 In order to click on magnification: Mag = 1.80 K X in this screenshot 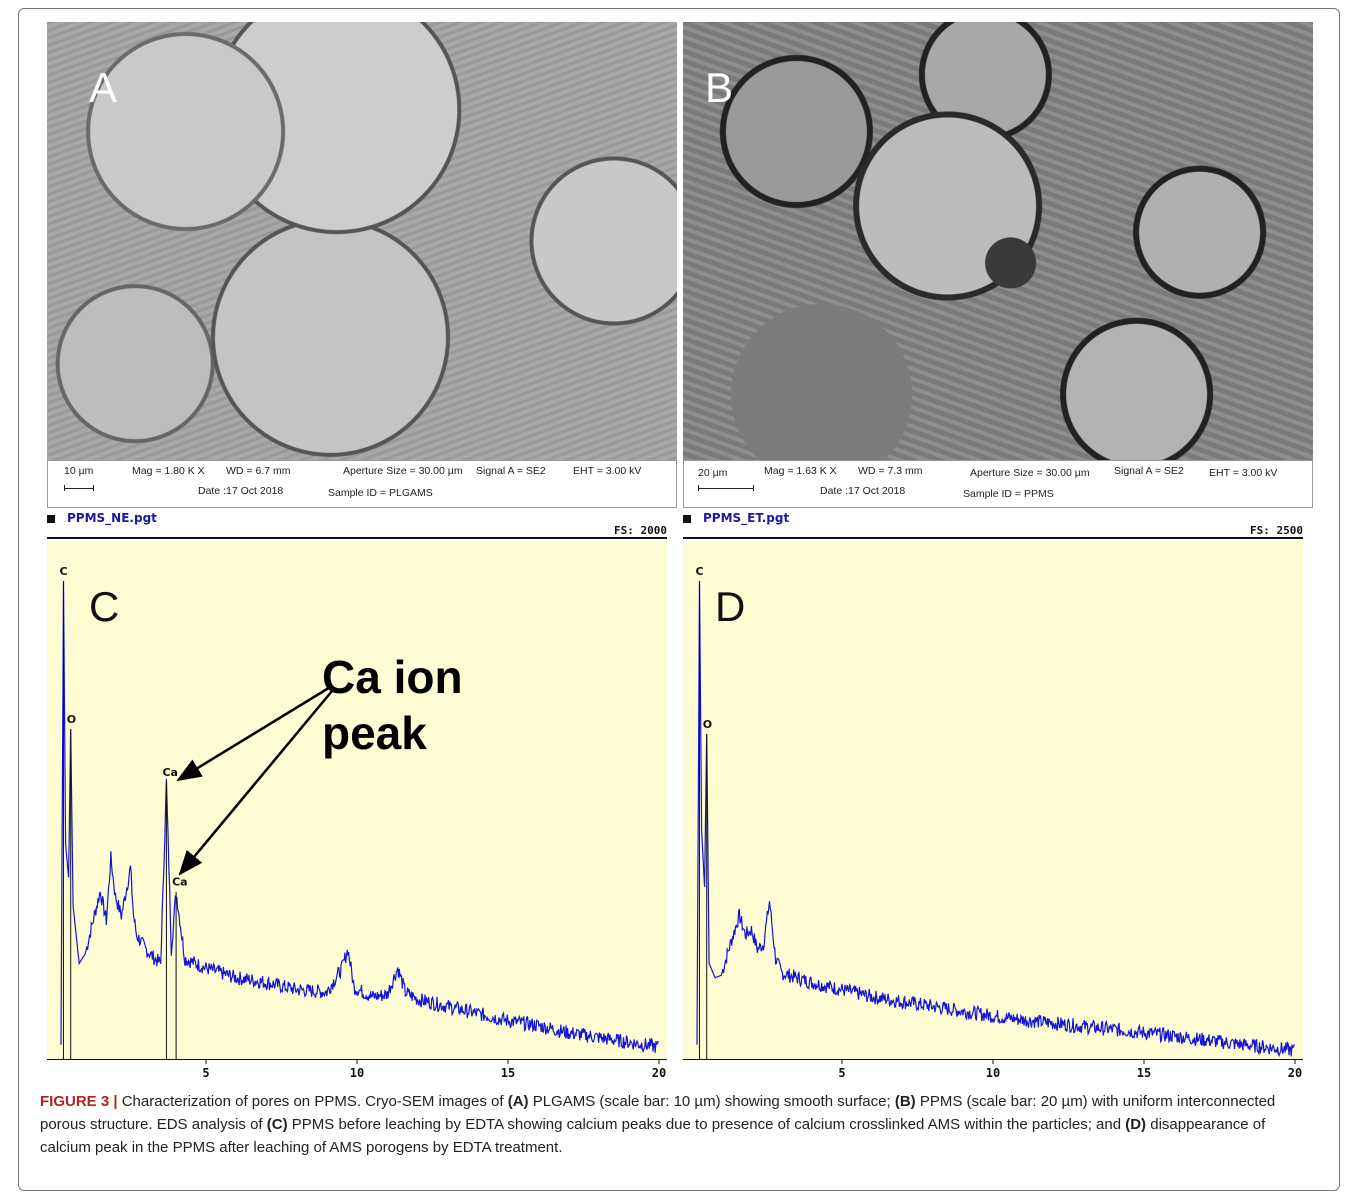, I will do `click(168, 471)`.